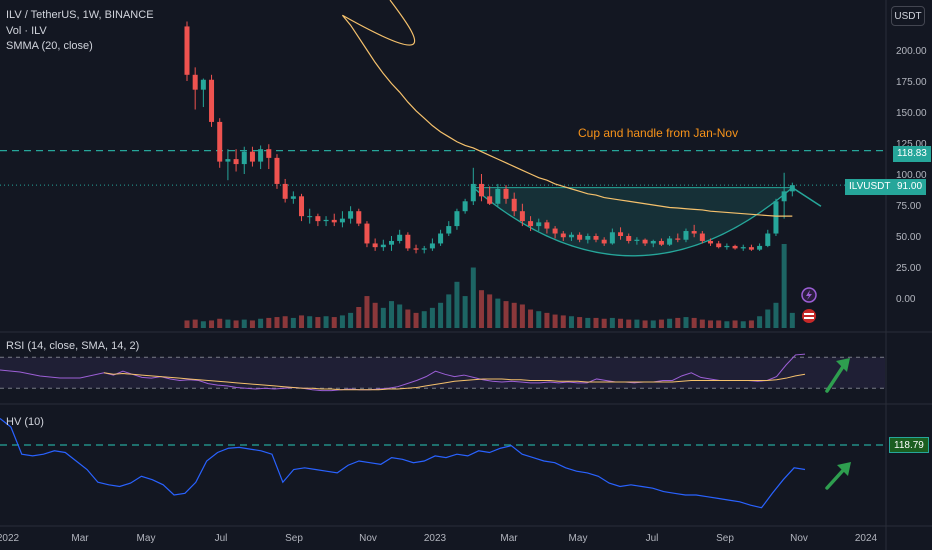 The image size is (932, 550). Describe the element at coordinates (909, 445) in the screenshot. I see `hv-level-tag: 118.79` at that location.